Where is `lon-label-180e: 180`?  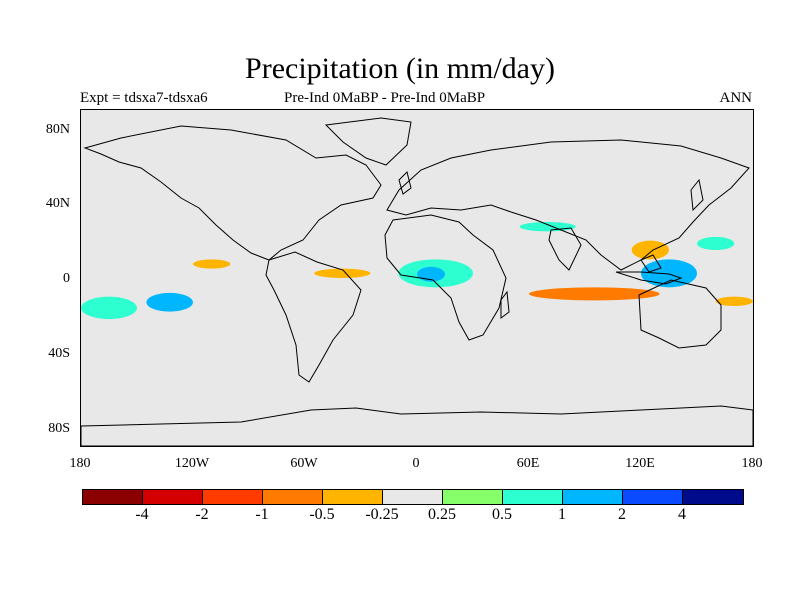
lon-label-180e: 180 is located at coordinates (752, 463).